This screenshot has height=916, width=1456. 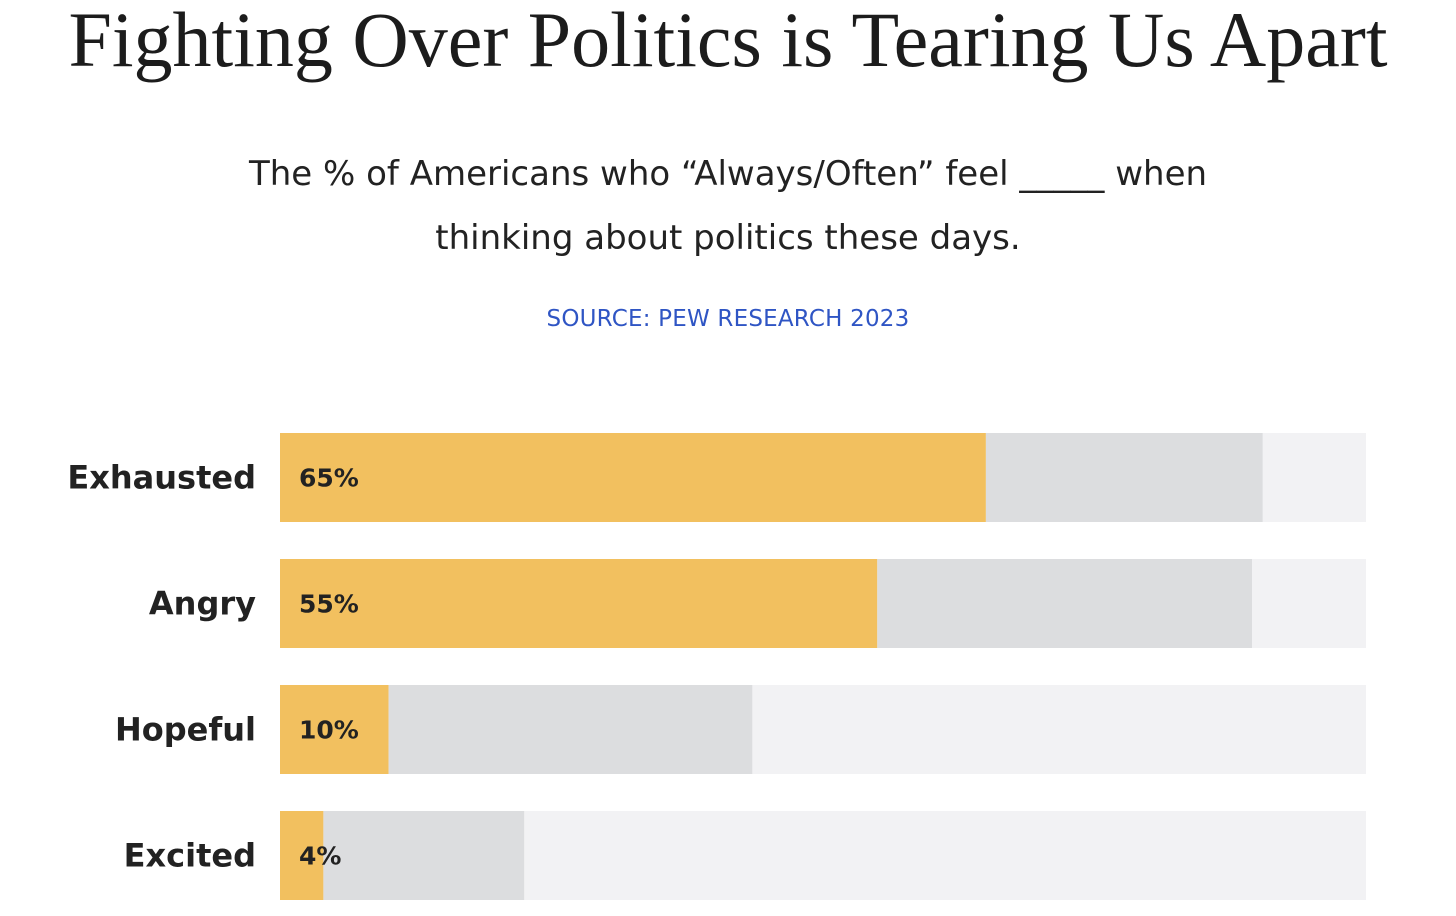 I want to click on bar-sometimes-angry, so click(x=1064, y=603).